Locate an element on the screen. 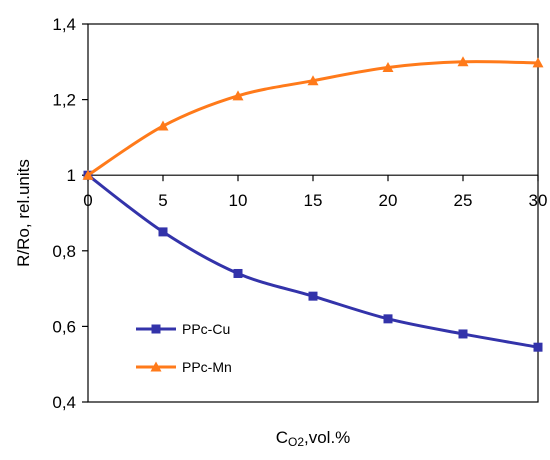 Image resolution: width=550 pixels, height=460 pixels. y-tick-label: 1,4 is located at coordinates (64, 24).